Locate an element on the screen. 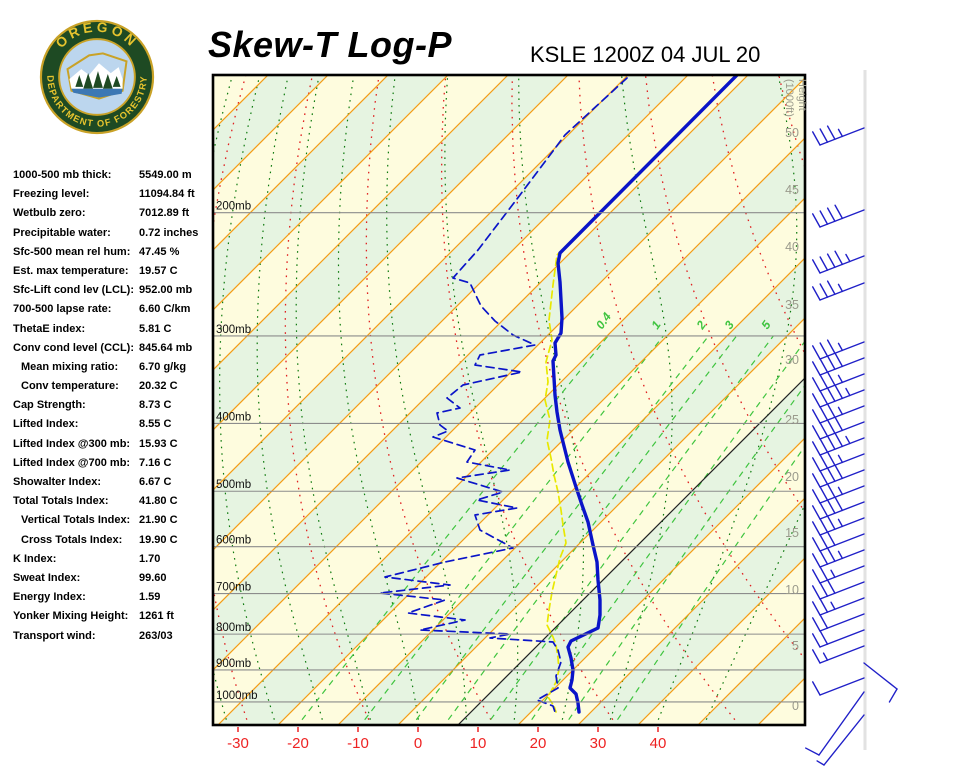  pressure-label: 300mb is located at coordinates (233, 330).